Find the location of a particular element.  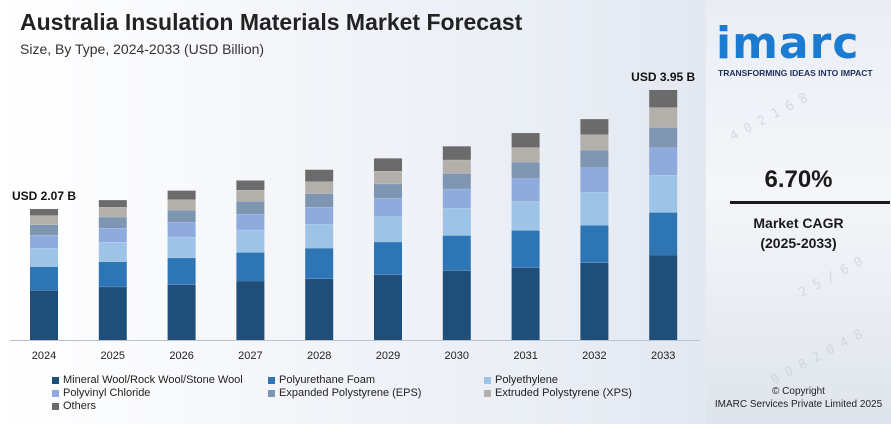

background-decoration: 2 5 / 6 0 is located at coordinates (831, 277).